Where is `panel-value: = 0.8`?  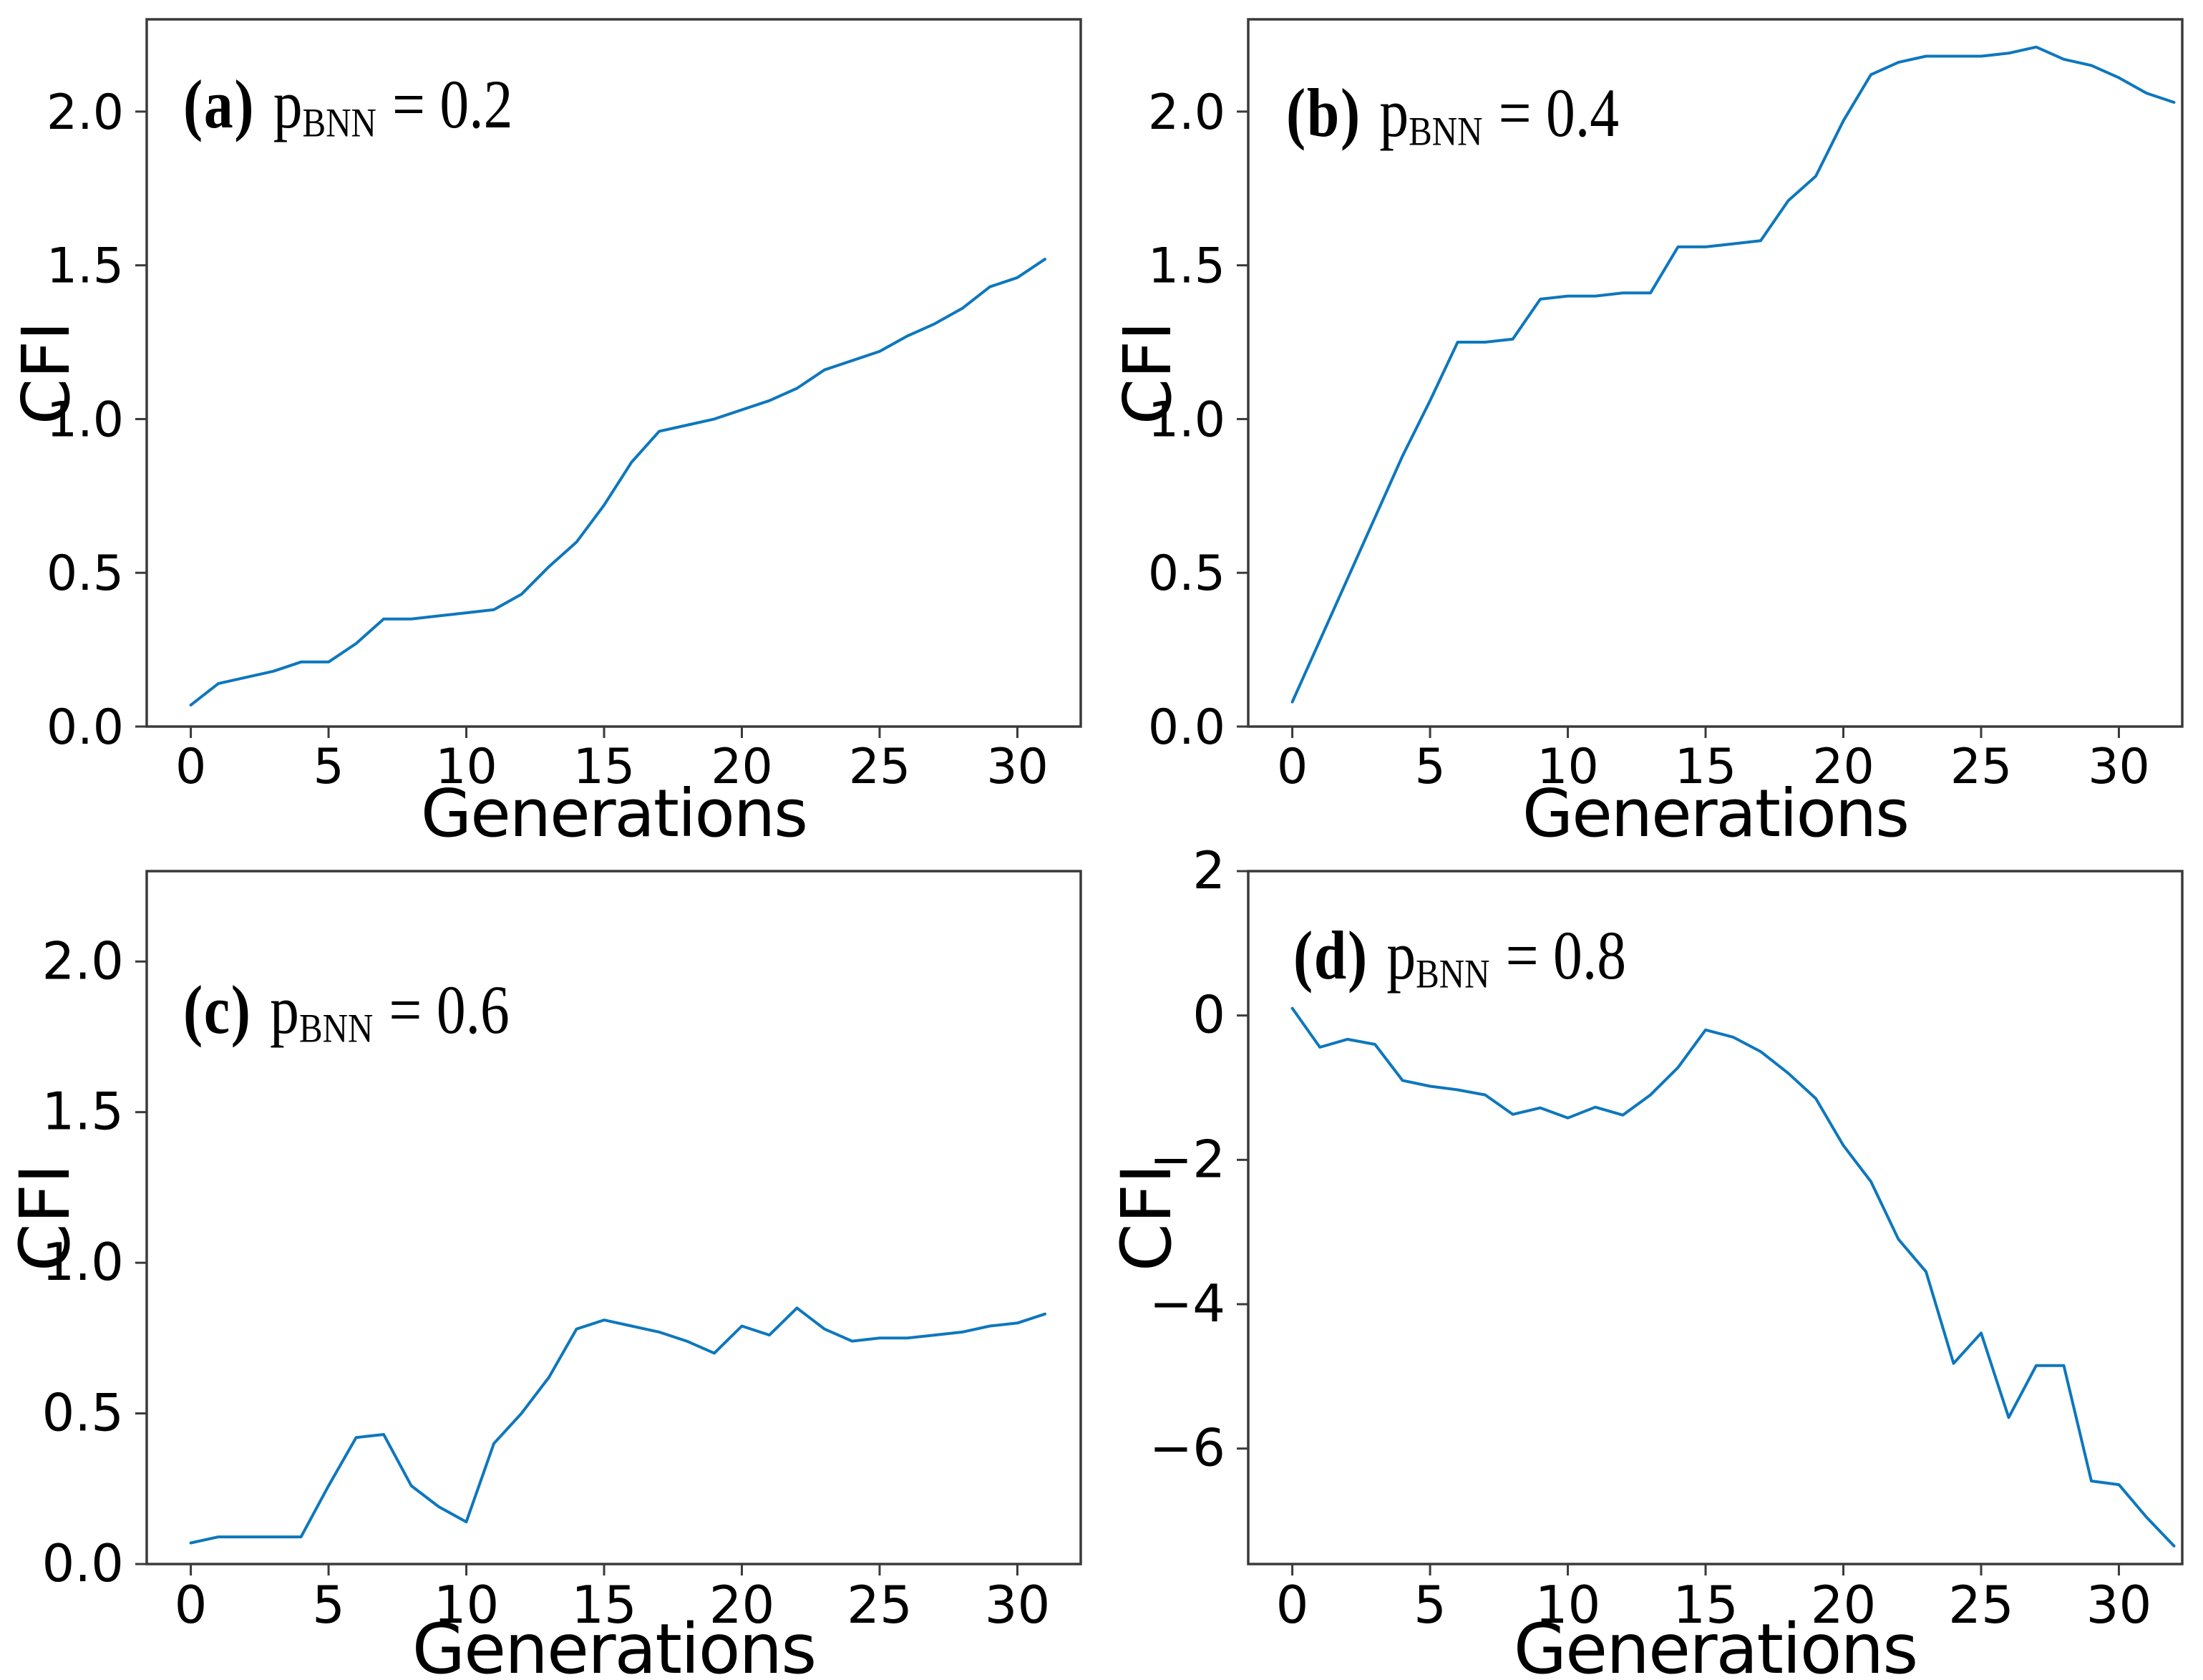
panel-value: = 0.8 is located at coordinates (1566, 955).